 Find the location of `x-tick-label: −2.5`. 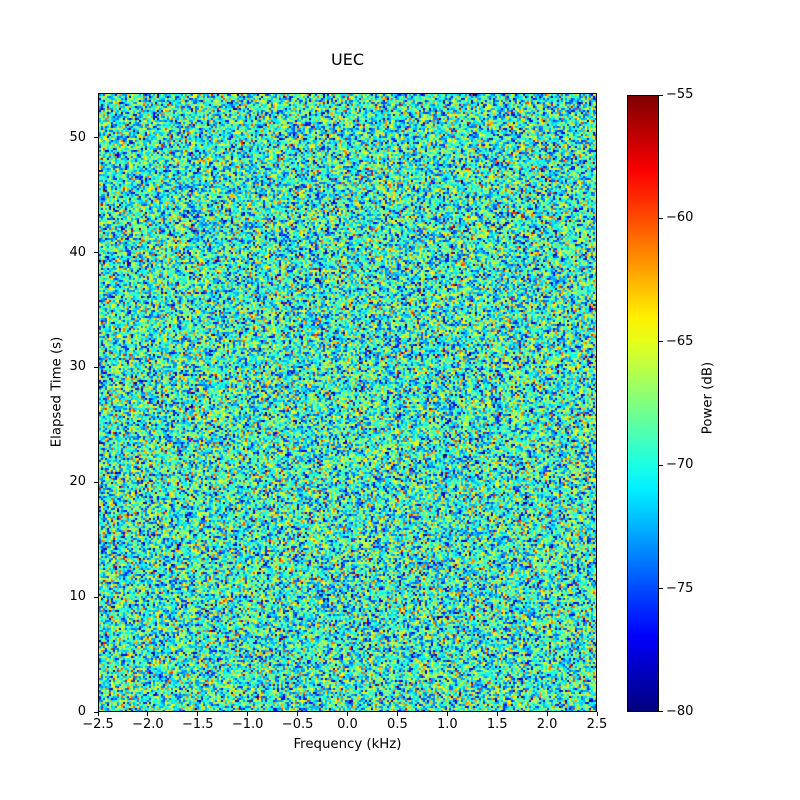

x-tick-label: −2.5 is located at coordinates (98, 724).